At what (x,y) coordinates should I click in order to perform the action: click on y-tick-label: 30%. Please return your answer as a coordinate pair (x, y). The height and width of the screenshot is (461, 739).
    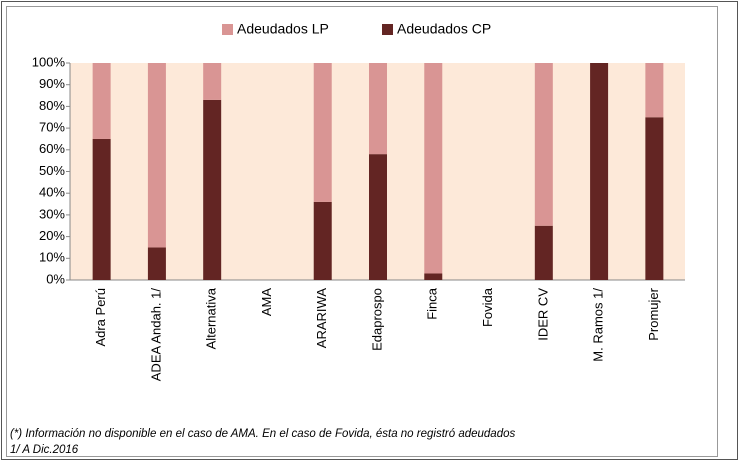
    Looking at the image, I should click on (52, 213).